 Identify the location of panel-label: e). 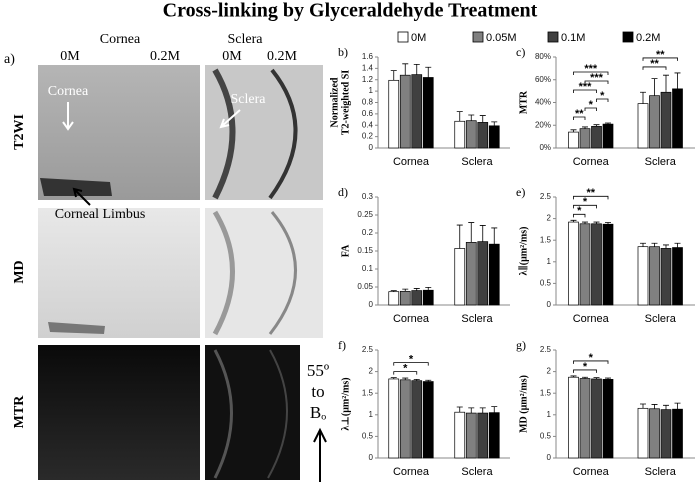
(520, 192).